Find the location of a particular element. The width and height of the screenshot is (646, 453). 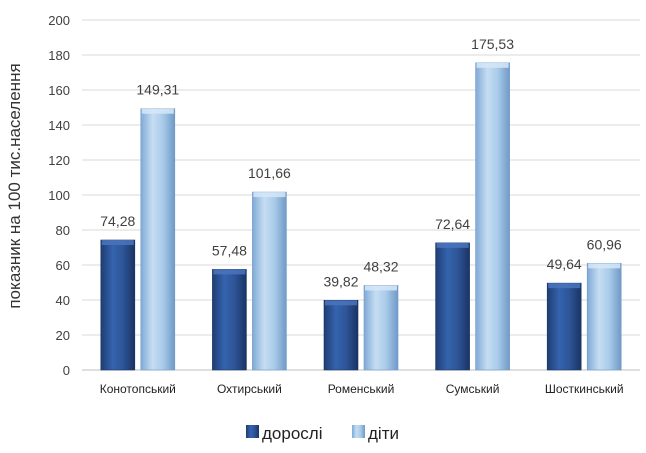

data-label: 101,66 is located at coordinates (269, 173).